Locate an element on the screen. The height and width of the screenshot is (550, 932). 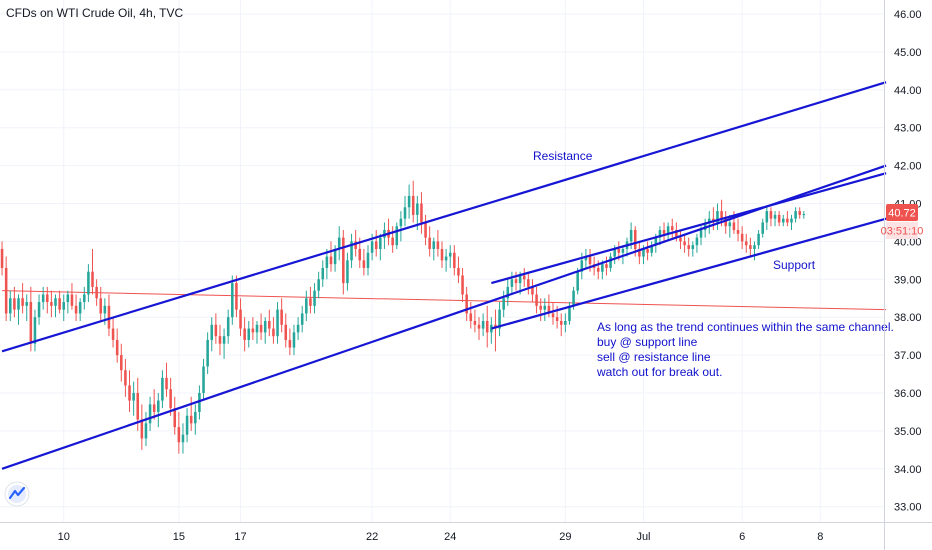
time-tick-label: 24 is located at coordinates (450, 537).